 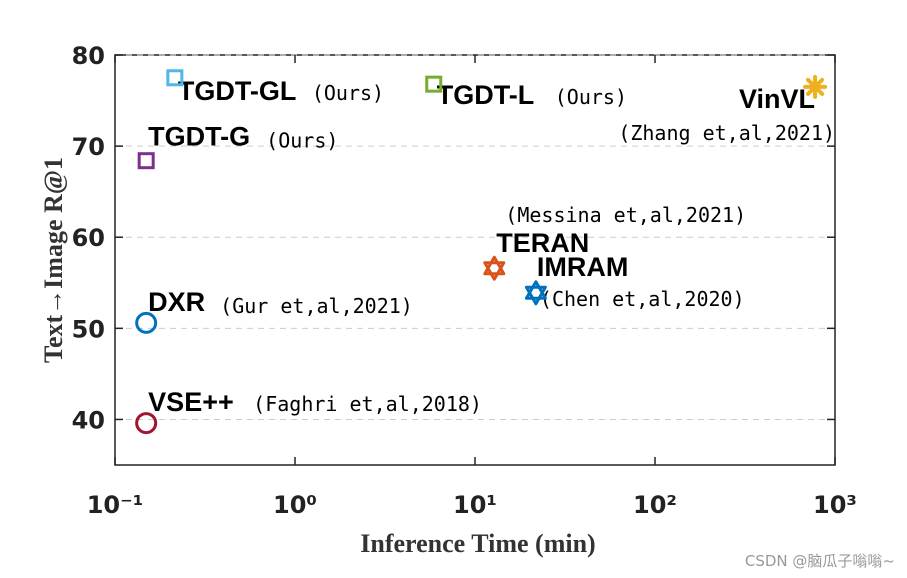 I want to click on point-name: TGDT-GL, so click(x=237, y=91).